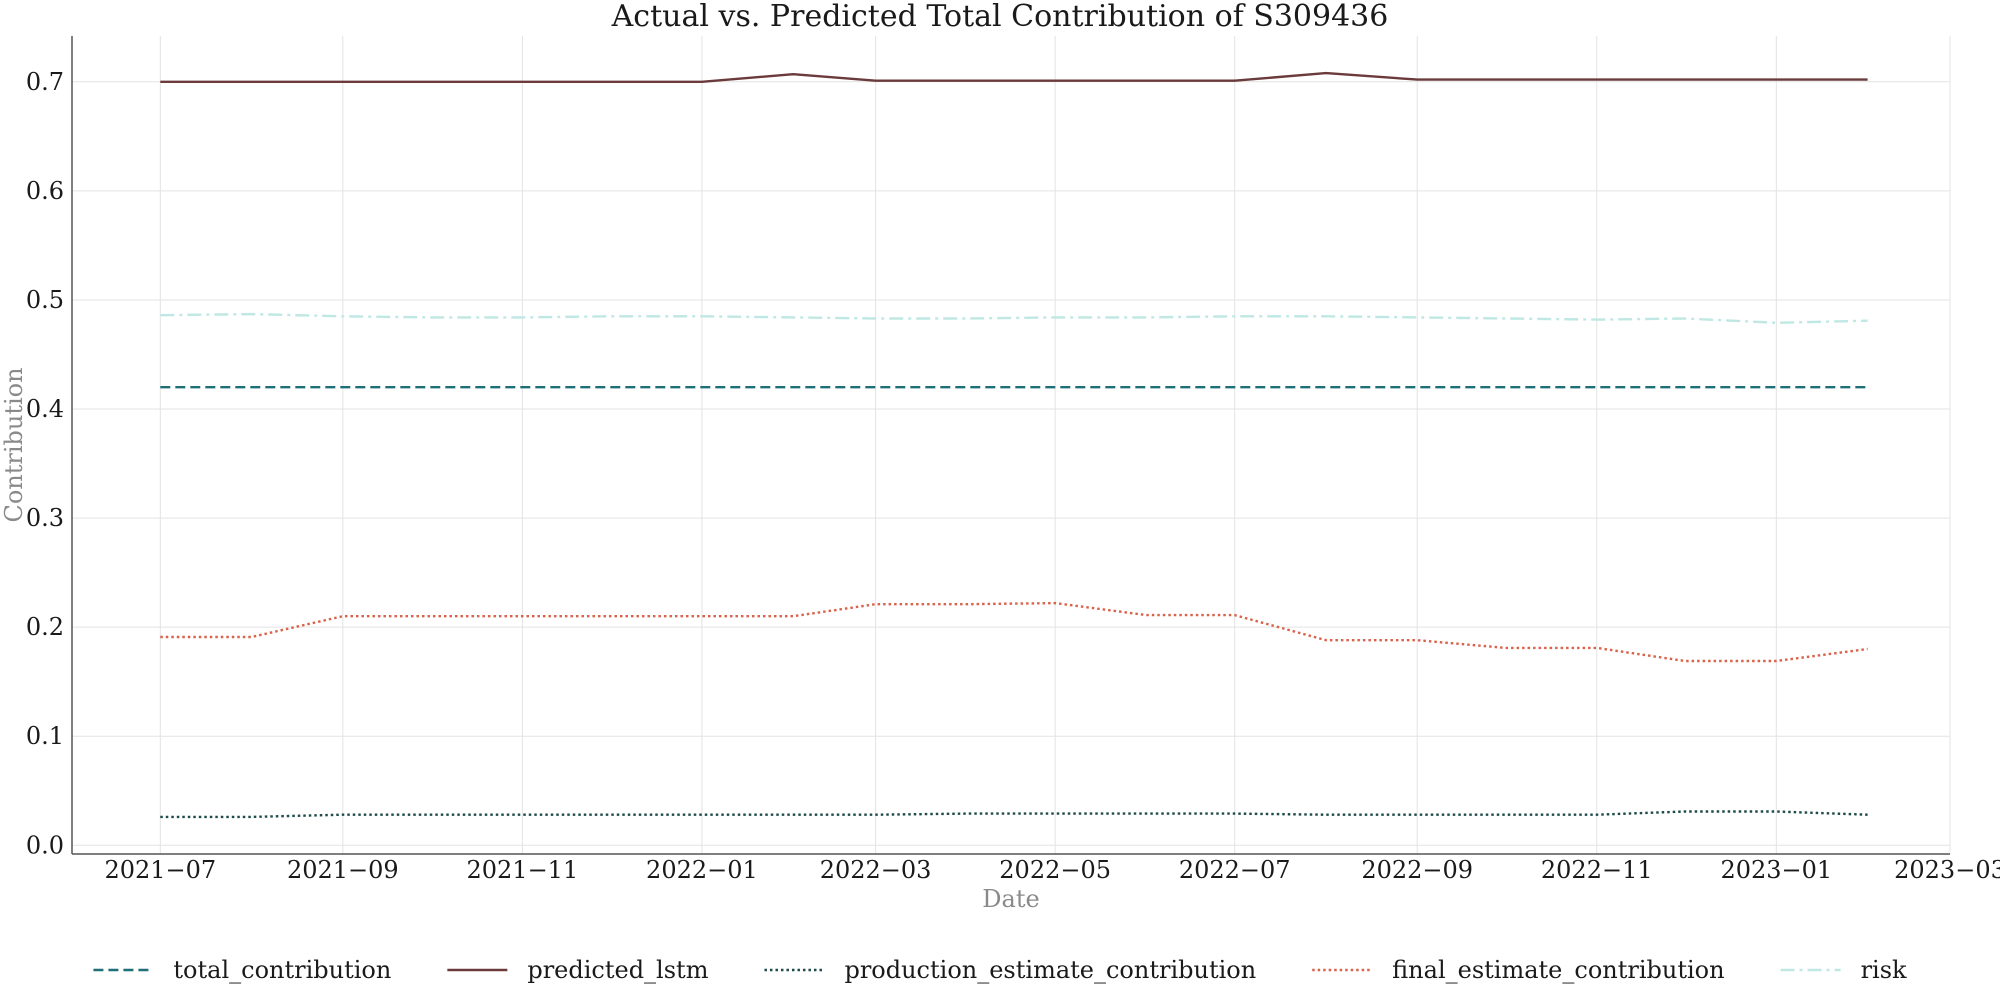 Image resolution: width=2000 pixels, height=1000 pixels. I want to click on x-tick-label: 2022−01, so click(702, 870).